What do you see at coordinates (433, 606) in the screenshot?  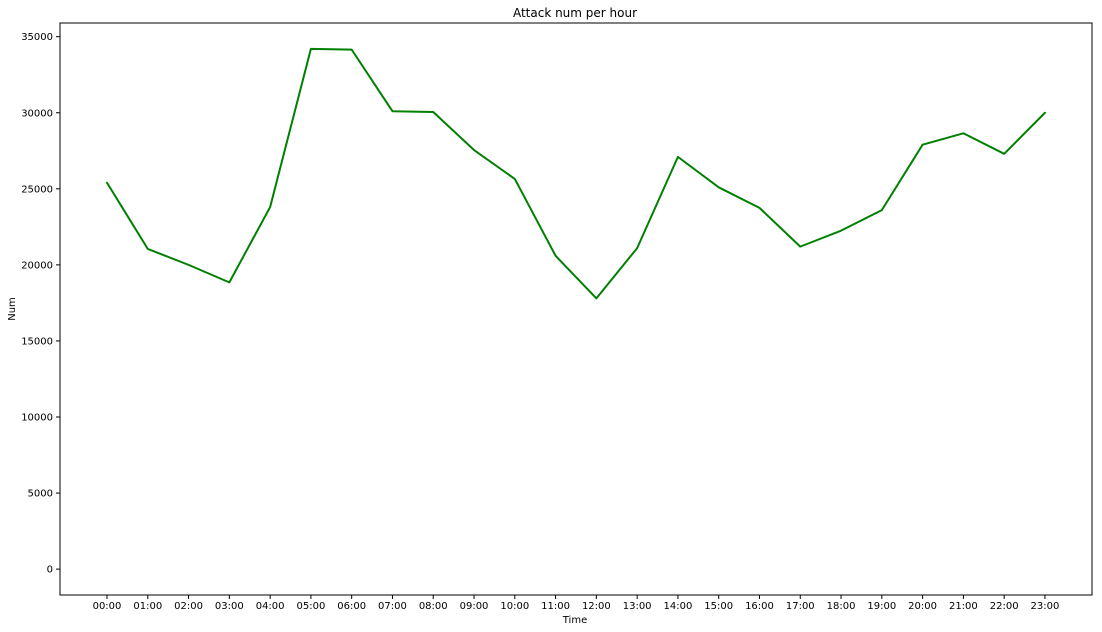 I see `x-tick-label: 08:00` at bounding box center [433, 606].